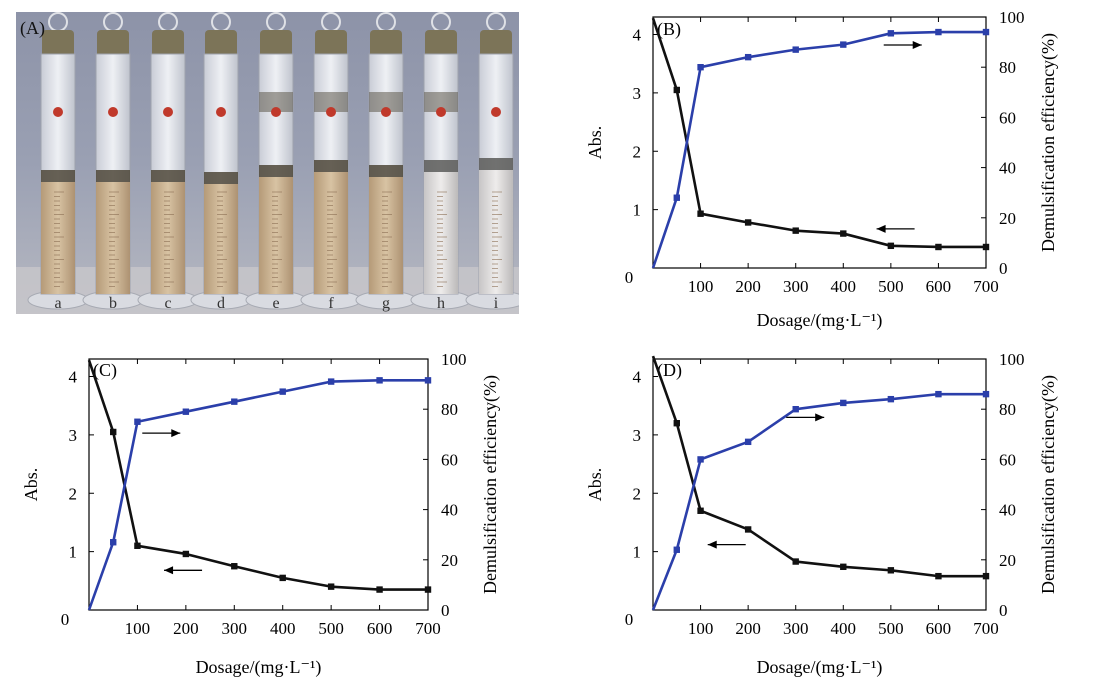 Image resolution: width=1098 pixels, height=689 pixels. What do you see at coordinates (669, 29) in the screenshot?
I see `panel-label: (B)` at bounding box center [669, 29].